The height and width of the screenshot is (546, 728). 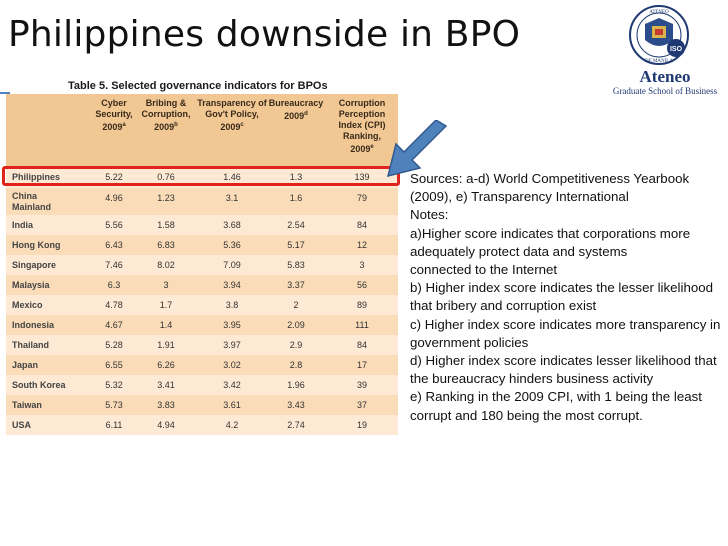 What do you see at coordinates (361, 345) in the screenshot?
I see `value-cell: 84` at bounding box center [361, 345].